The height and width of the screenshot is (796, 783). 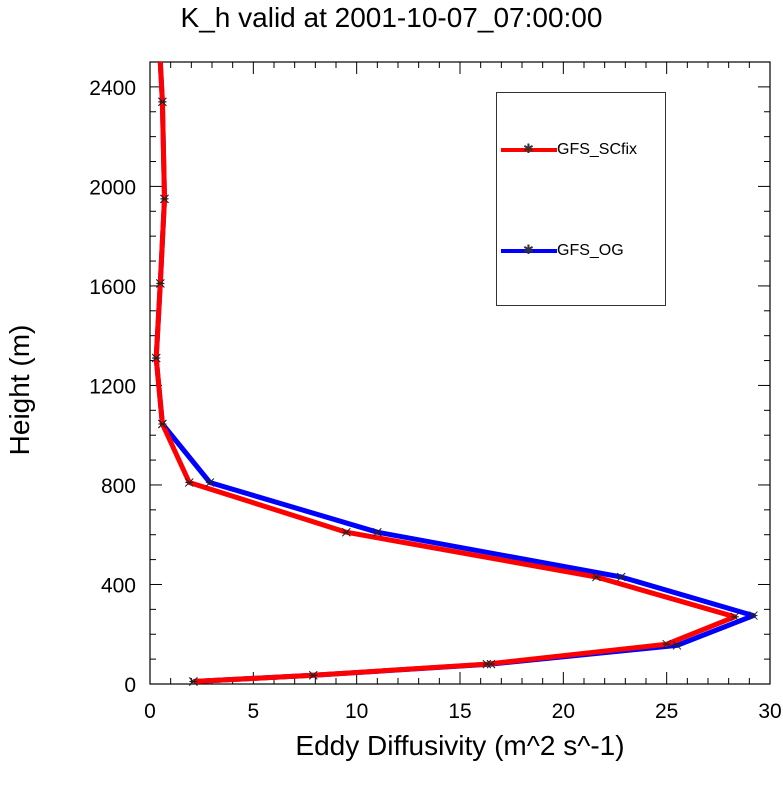 I want to click on legend-item-gfs-scfix: ✱ GFS_SCfix, so click(x=582, y=150).